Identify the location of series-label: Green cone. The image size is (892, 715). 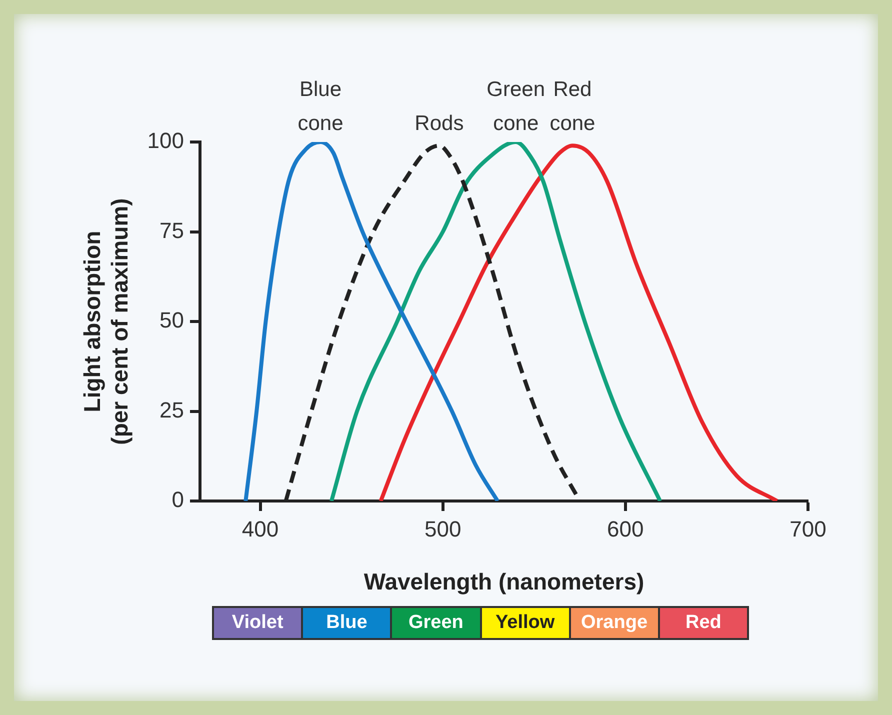
(516, 106).